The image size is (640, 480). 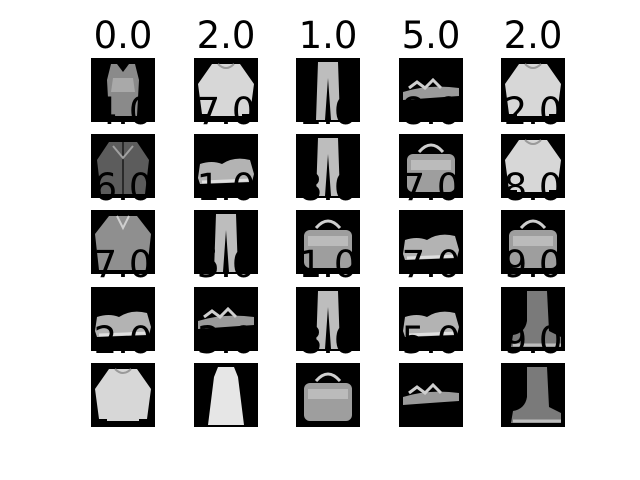 What do you see at coordinates (533, 187) in the screenshot?
I see `label-3-5: 8.0` at bounding box center [533, 187].